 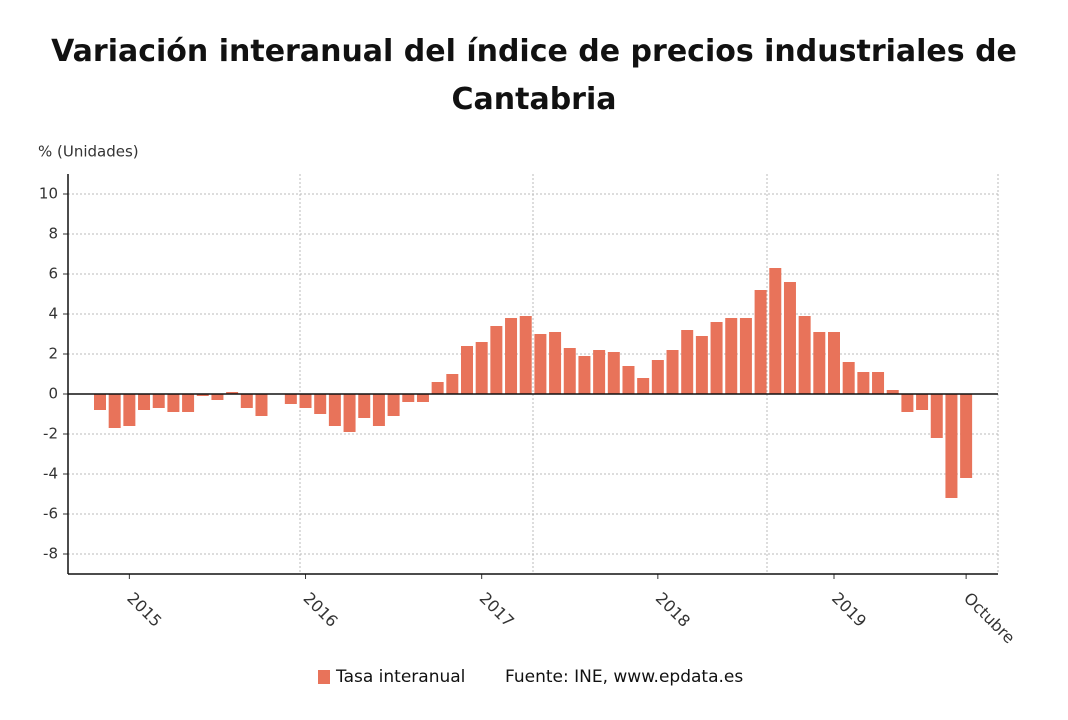 I want to click on x-tick-label: 2016, so click(x=321, y=610).